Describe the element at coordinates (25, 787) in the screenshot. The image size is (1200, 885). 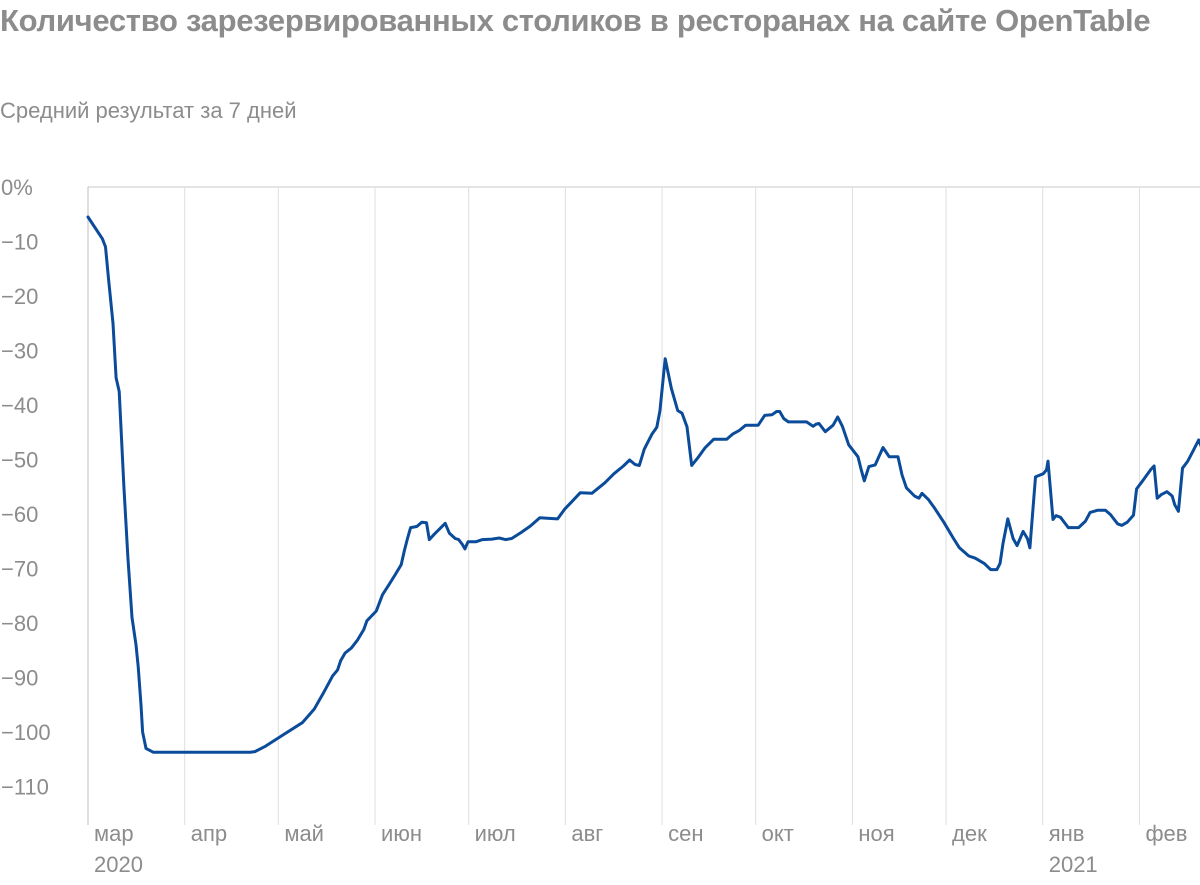
I see `y-tick-label: −110` at that location.